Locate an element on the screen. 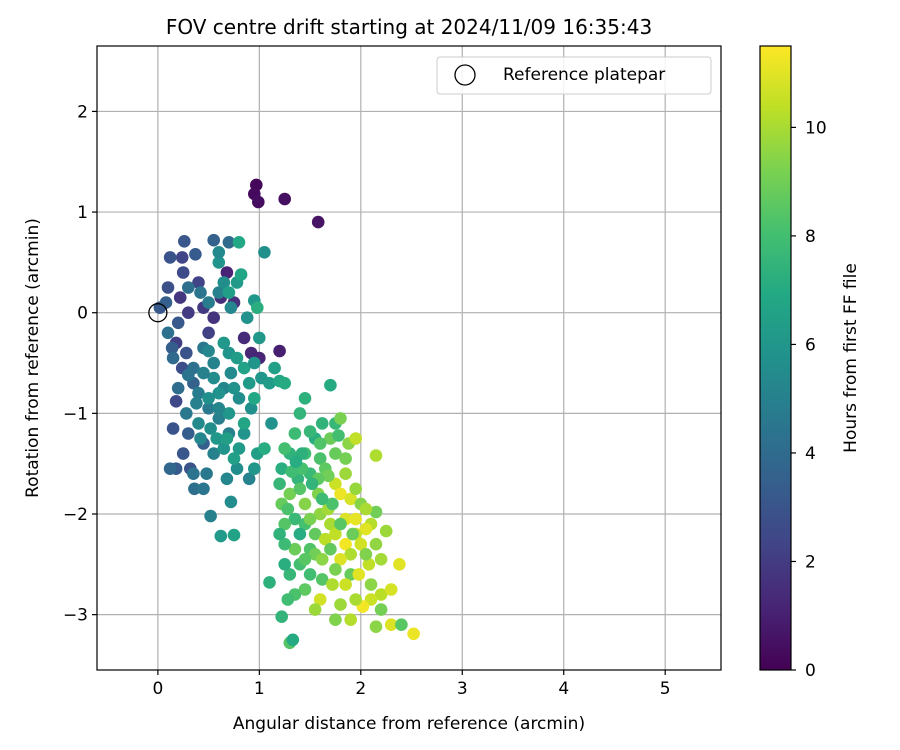 This screenshot has height=750, width=900. y-tick-label: −2 is located at coordinates (75, 515).